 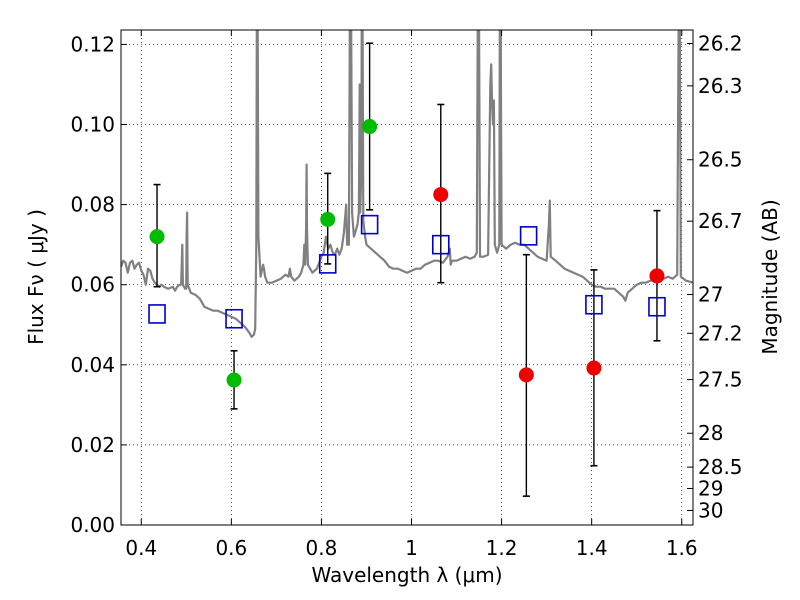 I want to click on mag-tick-label: 27.2, so click(x=720, y=333).